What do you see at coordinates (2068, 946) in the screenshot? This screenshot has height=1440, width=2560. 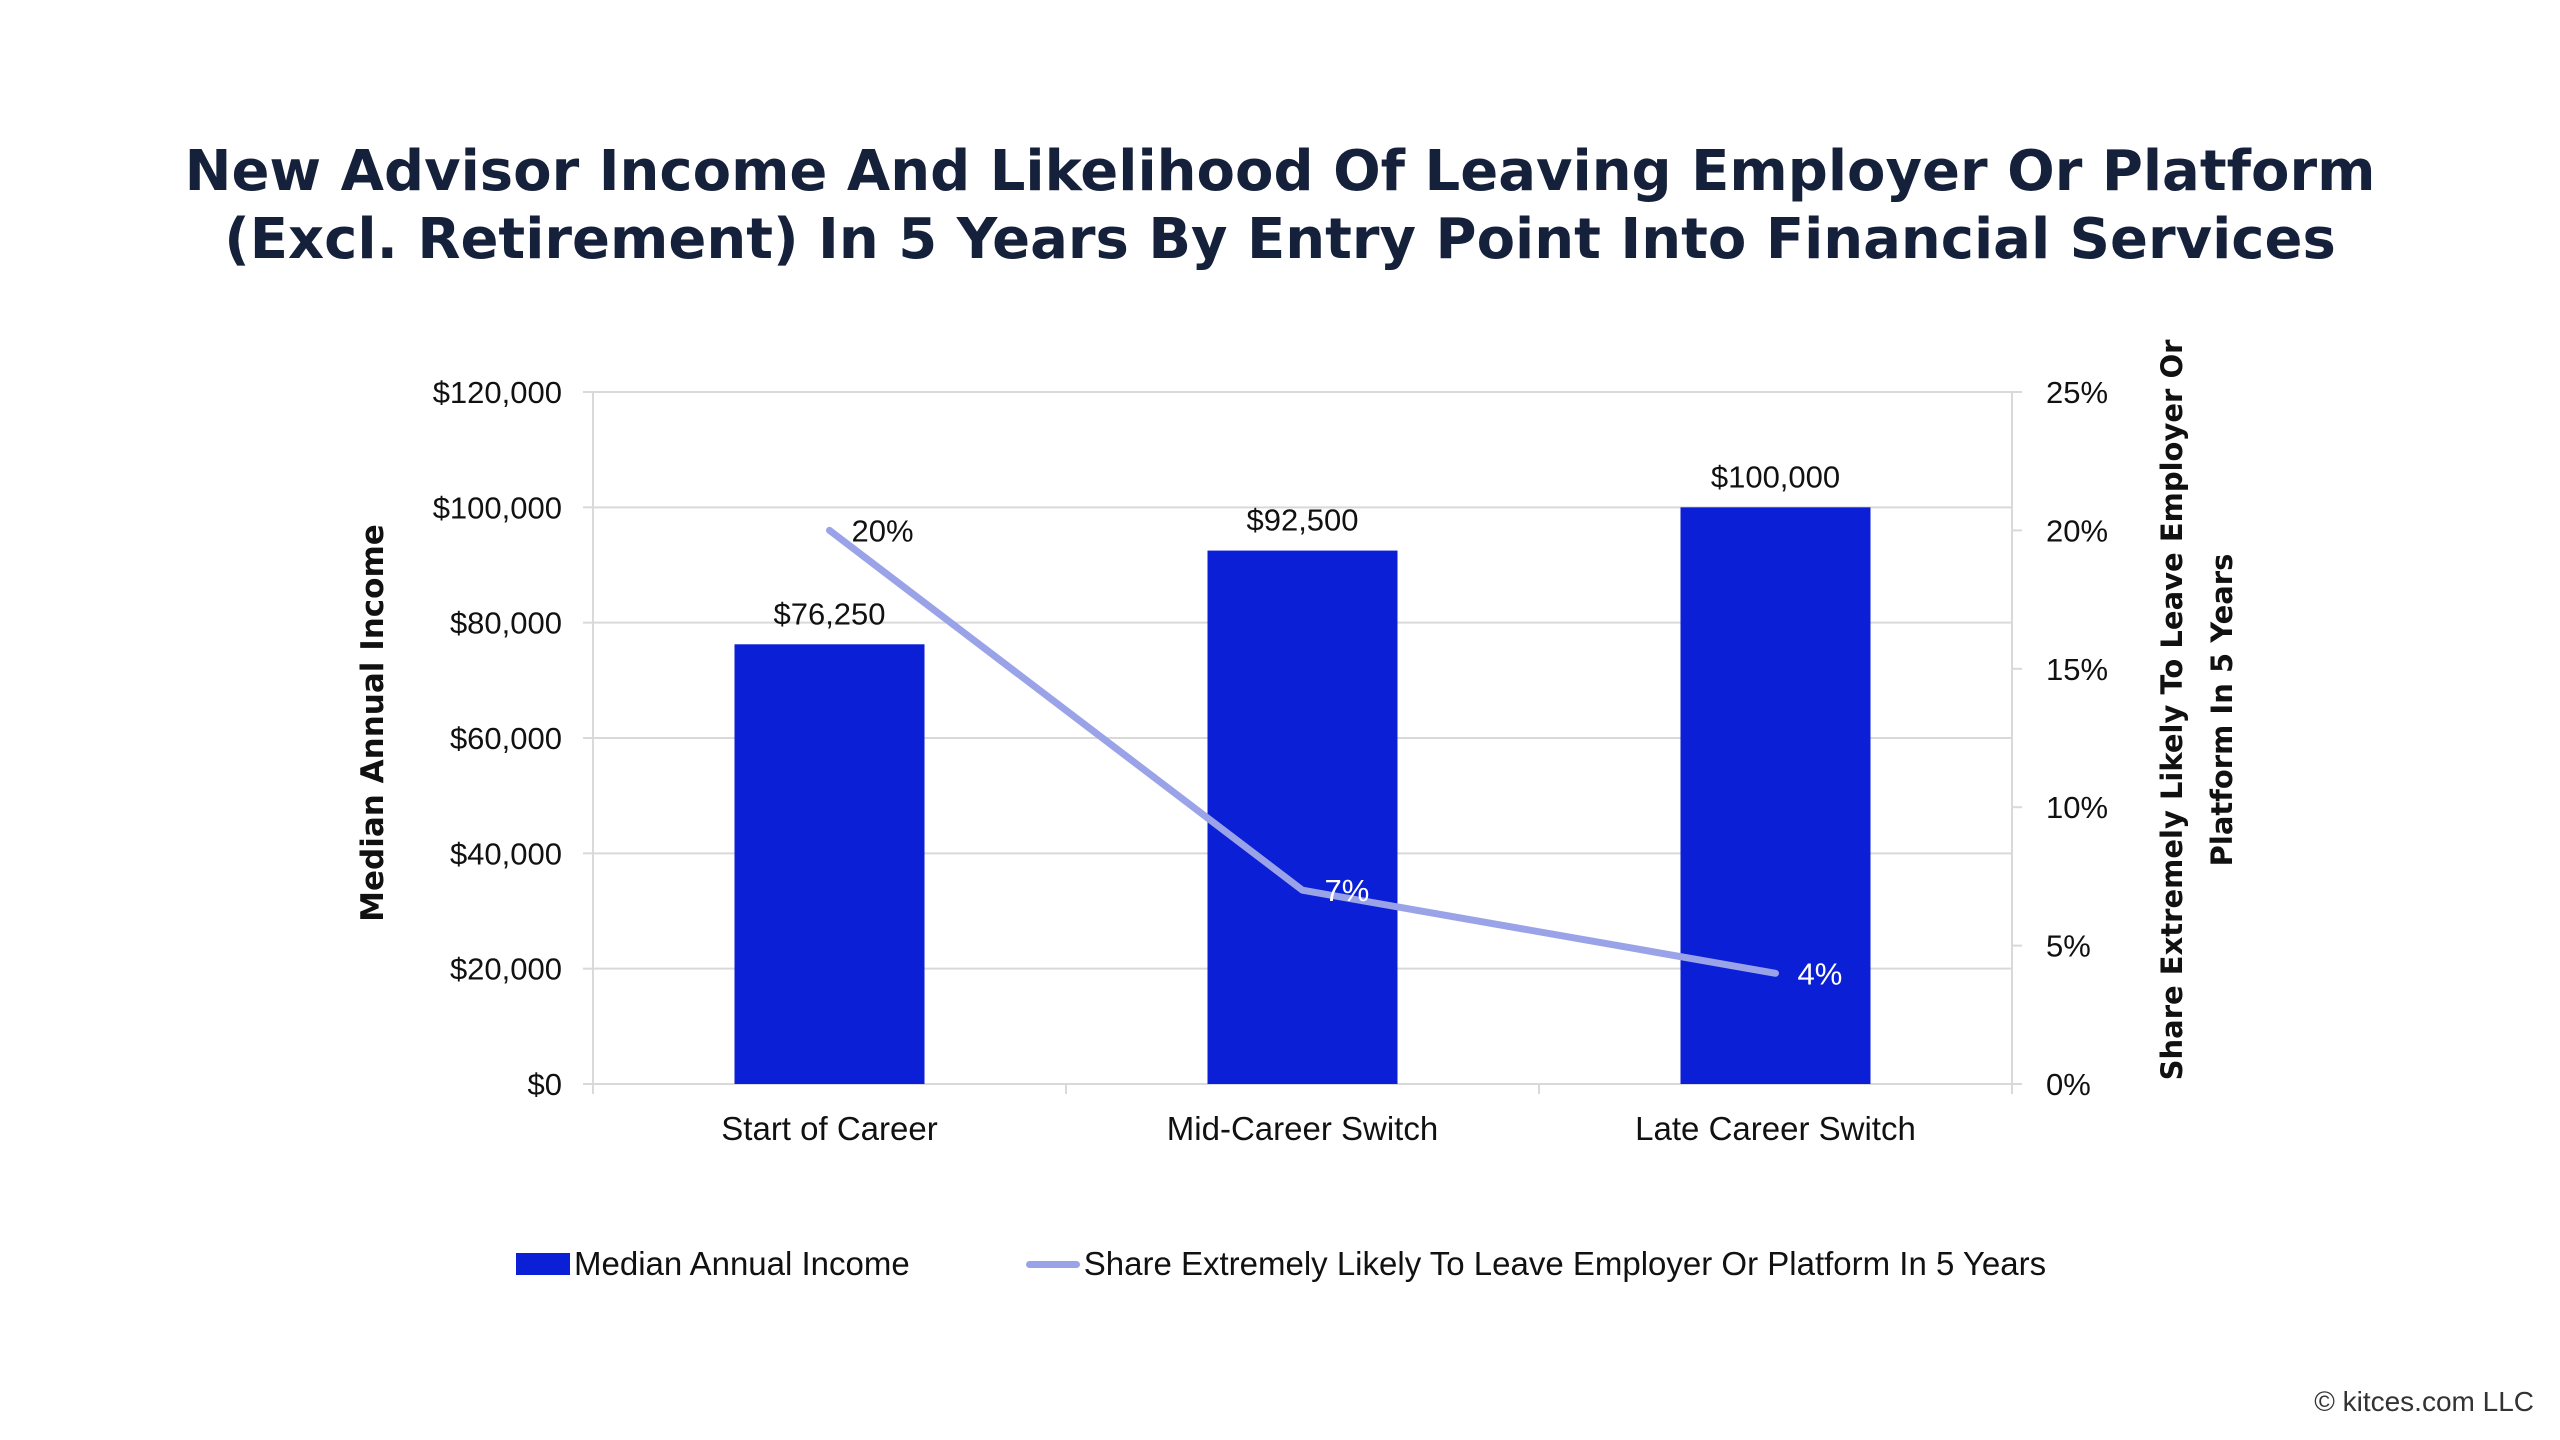 I see `y2-tick-label: 5%` at bounding box center [2068, 946].